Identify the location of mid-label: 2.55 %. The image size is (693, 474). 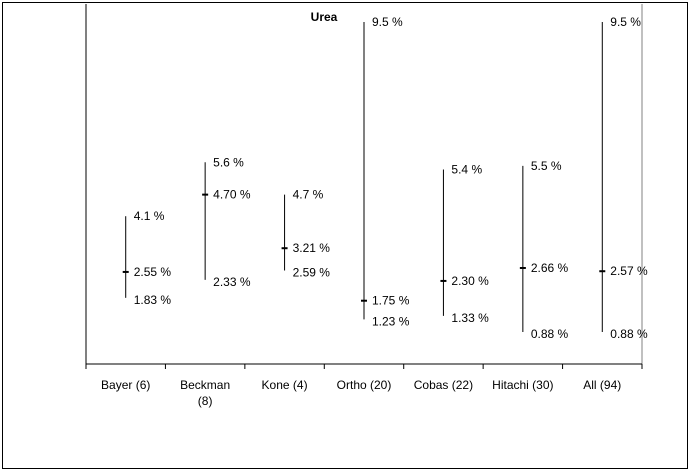
(153, 272).